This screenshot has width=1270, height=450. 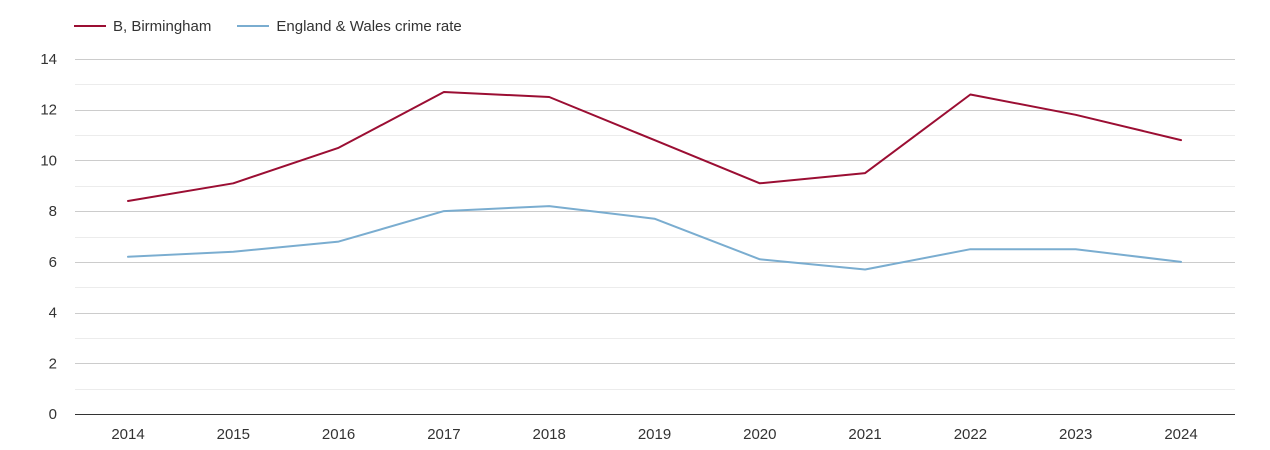 What do you see at coordinates (48, 110) in the screenshot?
I see `y-tick-label: 12` at bounding box center [48, 110].